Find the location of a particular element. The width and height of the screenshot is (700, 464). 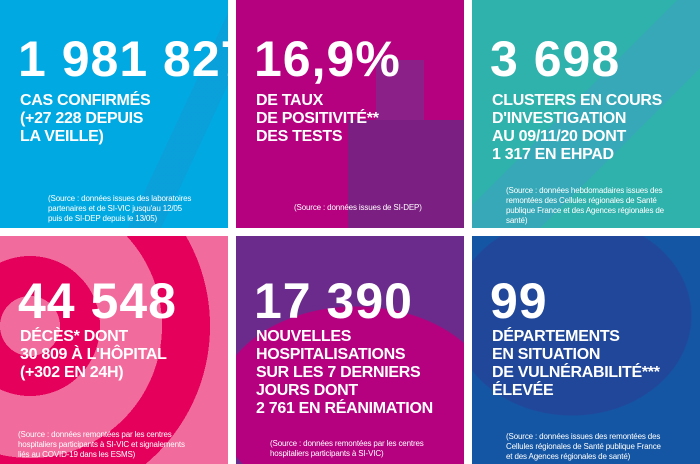

hospitalisations-value: 17 390 is located at coordinates (333, 301).